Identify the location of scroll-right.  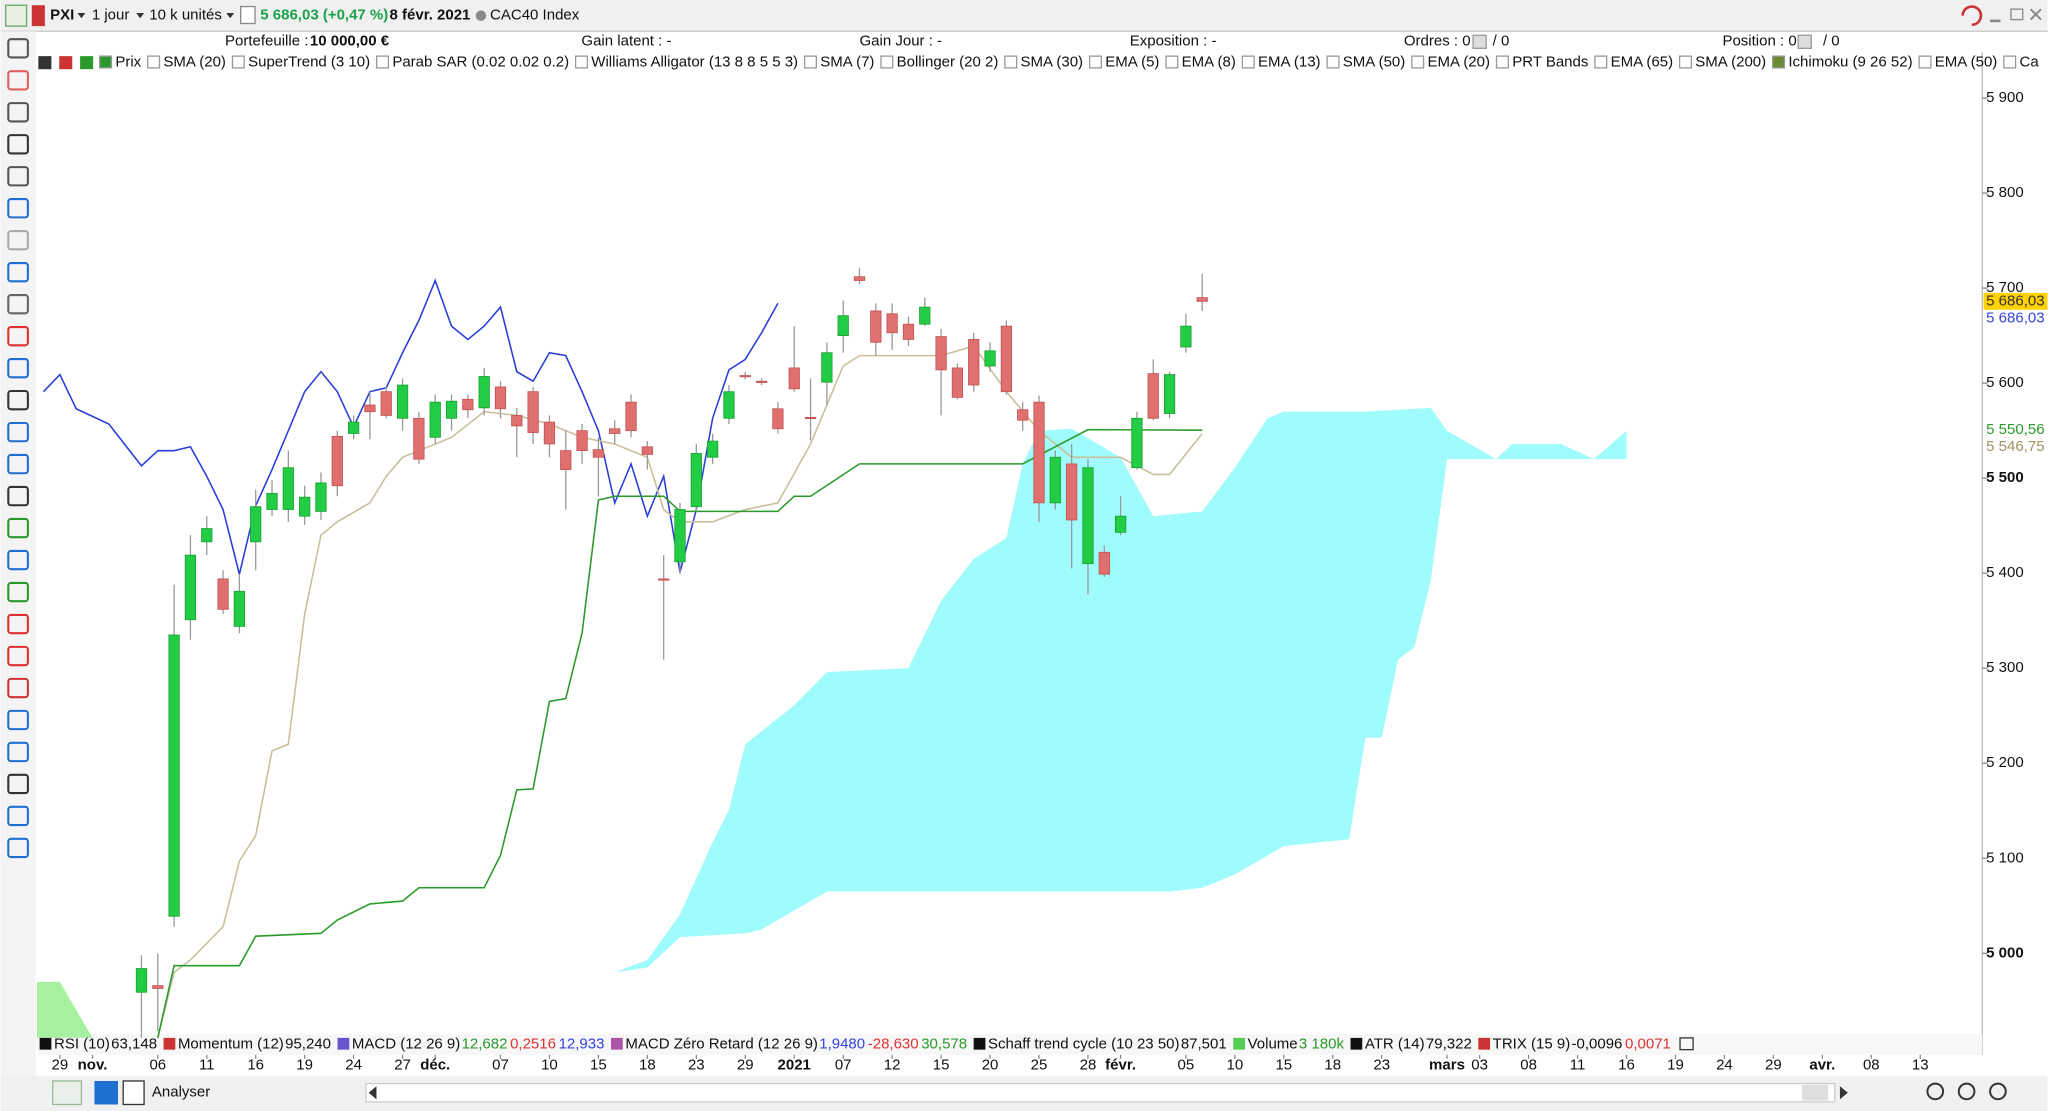
(1843, 1093).